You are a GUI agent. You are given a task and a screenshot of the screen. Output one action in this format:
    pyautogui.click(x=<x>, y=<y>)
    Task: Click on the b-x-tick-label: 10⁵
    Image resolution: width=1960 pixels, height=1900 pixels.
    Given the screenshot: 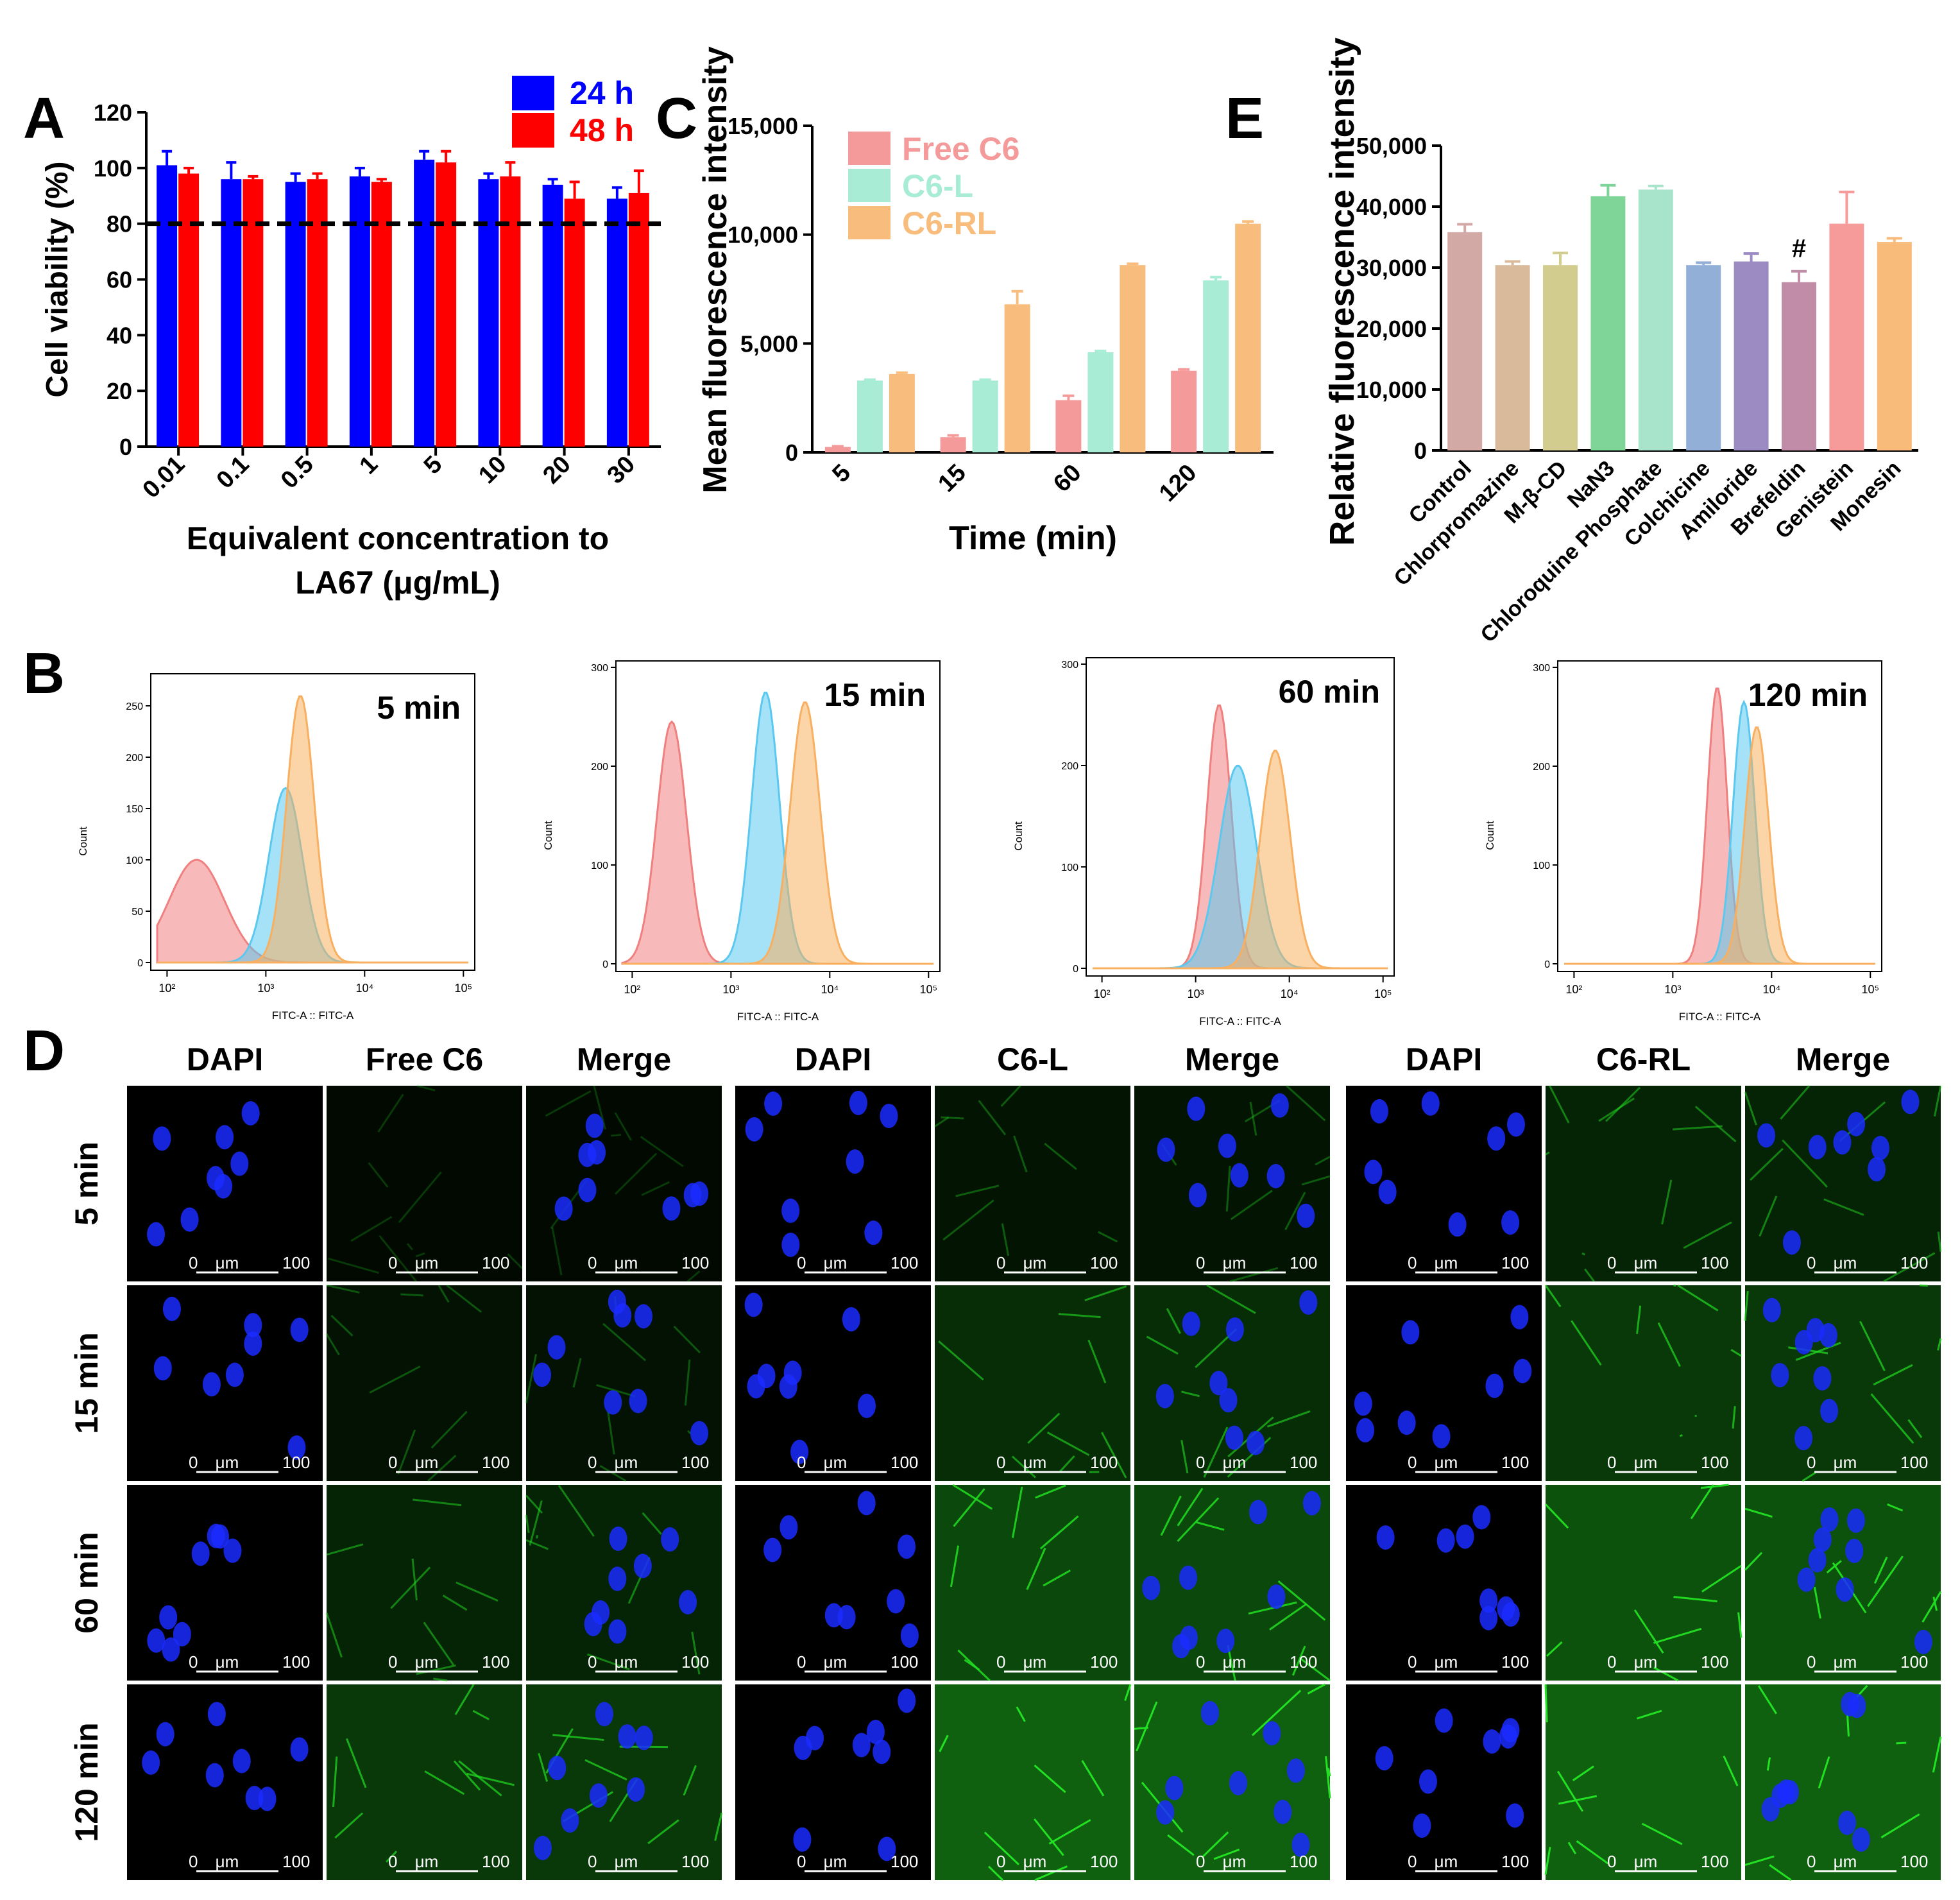 What is the action you would take?
    pyautogui.click(x=928, y=989)
    